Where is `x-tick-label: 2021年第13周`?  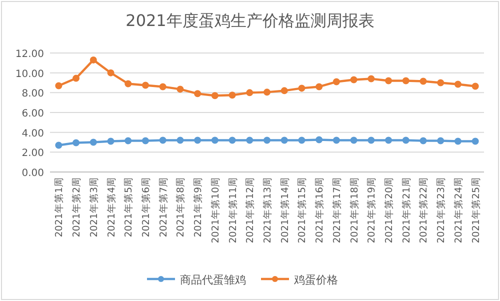 x-tick-label: 2021年第13周 is located at coordinates (268, 210).